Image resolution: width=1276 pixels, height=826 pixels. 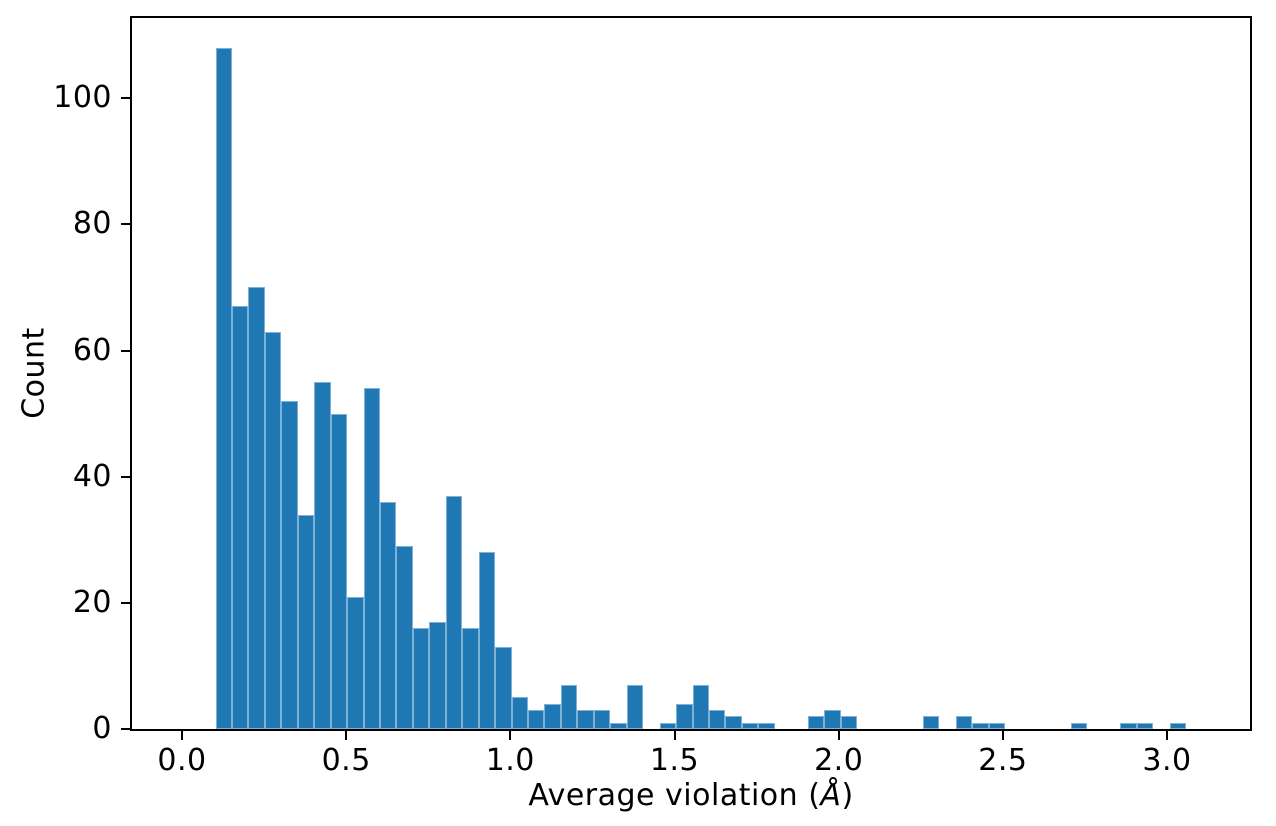 I want to click on y-tick-label: 60, so click(x=92, y=350).